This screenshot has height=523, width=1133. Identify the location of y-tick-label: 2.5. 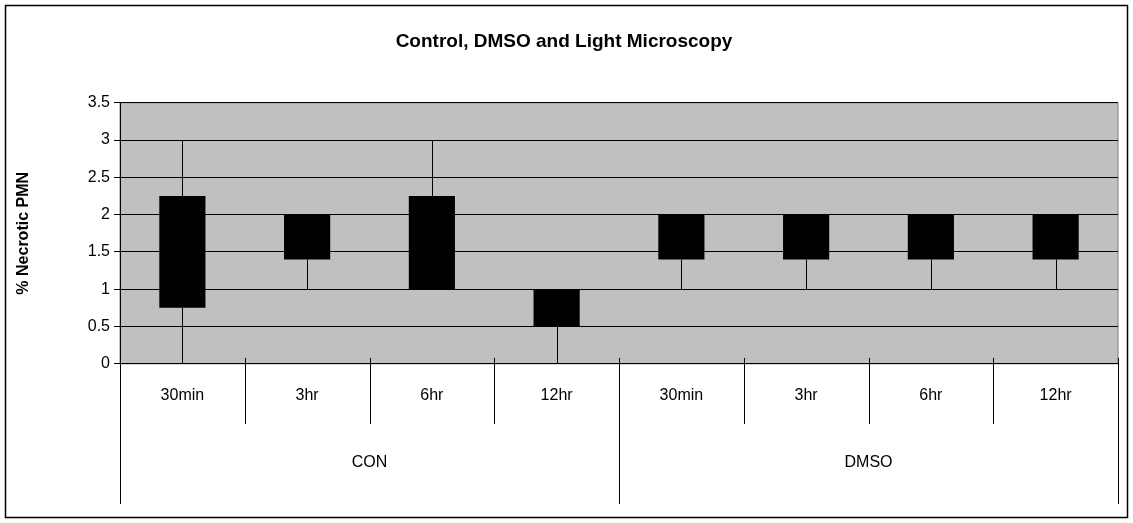
(99, 176).